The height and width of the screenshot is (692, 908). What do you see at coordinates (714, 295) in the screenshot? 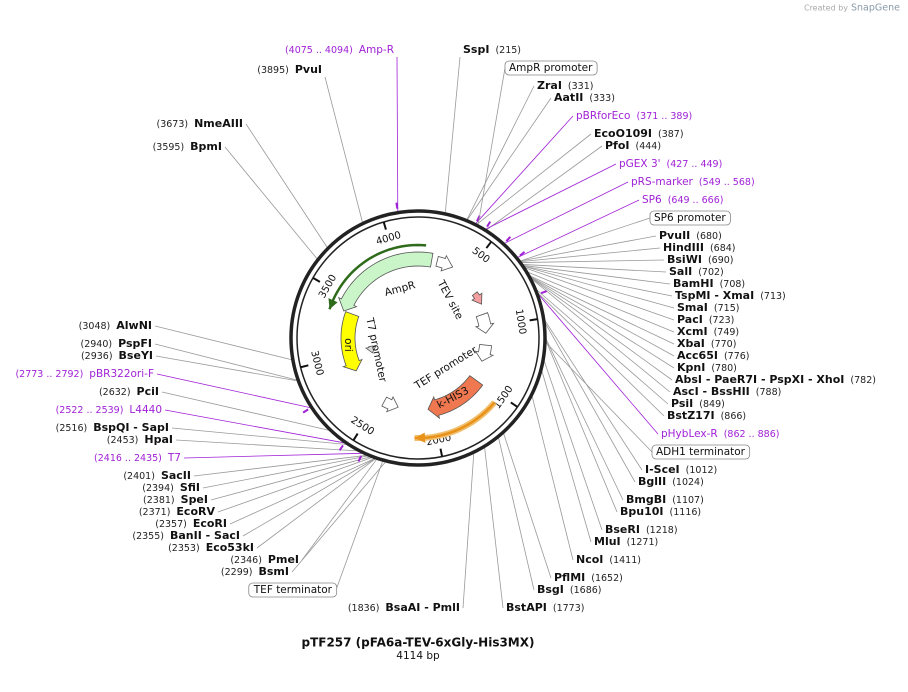
I see `site-name: TspMI - XmaI` at bounding box center [714, 295].